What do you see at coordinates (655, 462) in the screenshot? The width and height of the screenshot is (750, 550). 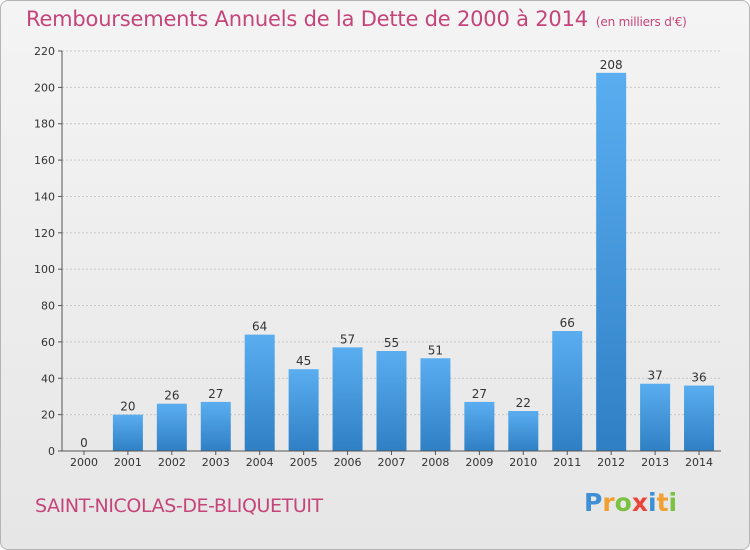 I see `x-tick-label: 2013` at bounding box center [655, 462].